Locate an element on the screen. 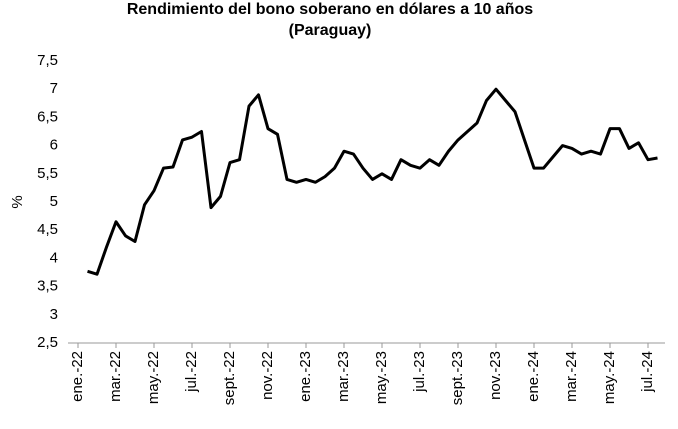 The height and width of the screenshot is (429, 678). y-axis-label: % is located at coordinates (17, 201).